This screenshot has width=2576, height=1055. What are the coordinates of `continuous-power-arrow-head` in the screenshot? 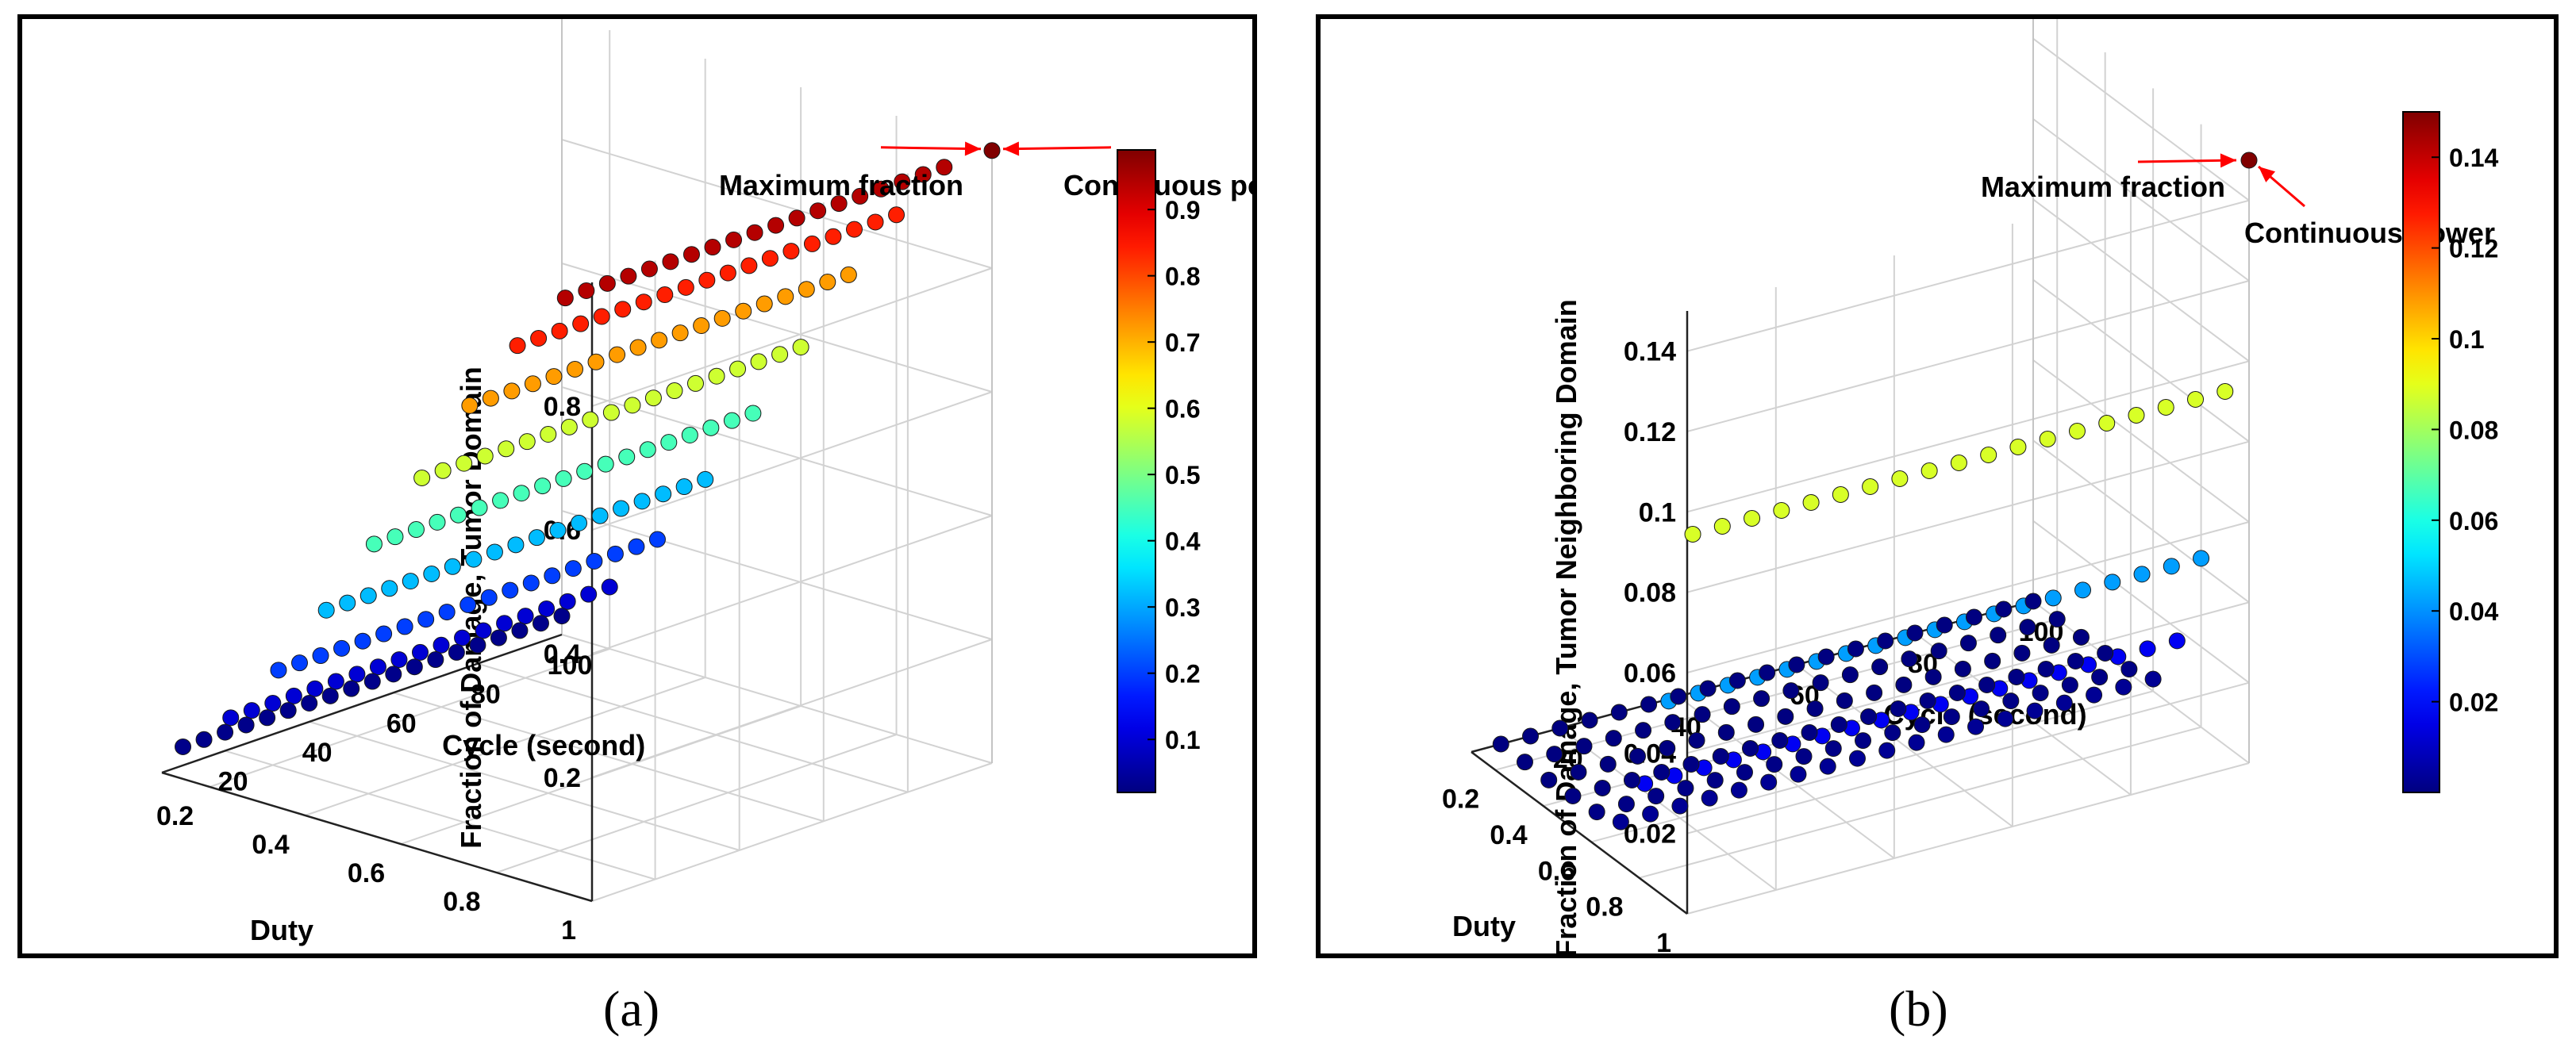 It's located at (2267, 174).